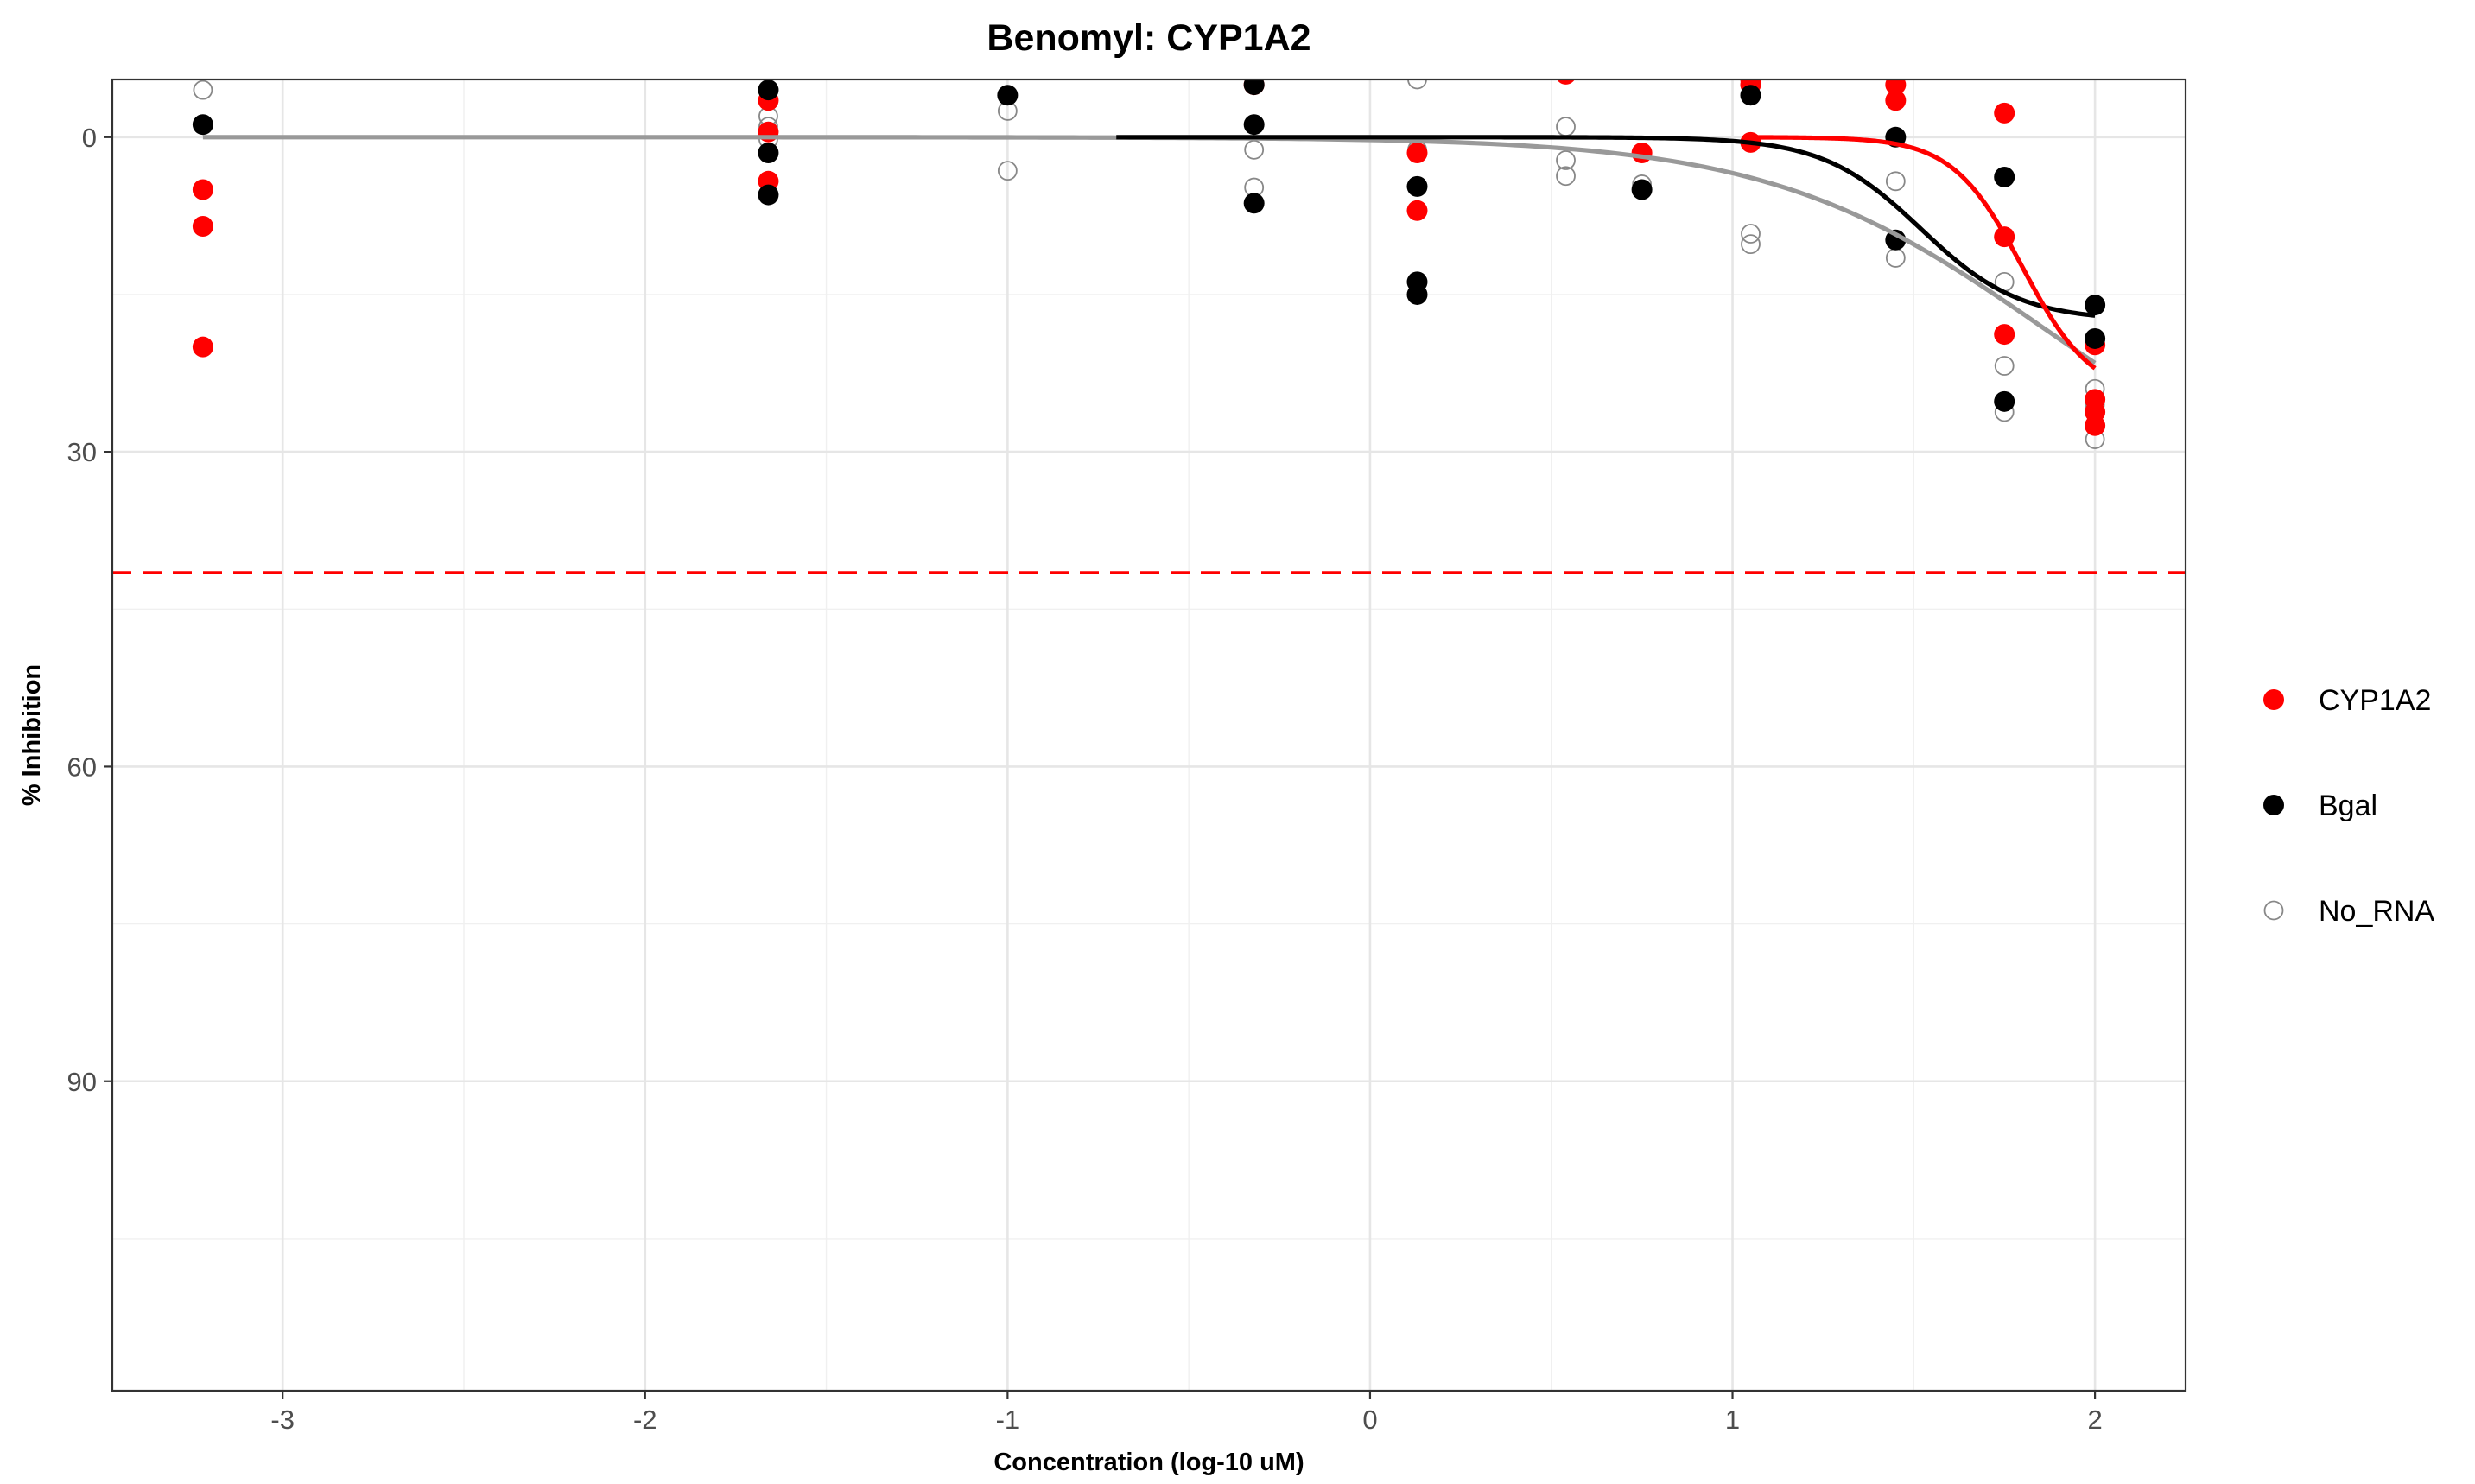 This screenshot has width=2475, height=1484. Describe the element at coordinates (82, 767) in the screenshot. I see `y-tick-label: 60` at that location.